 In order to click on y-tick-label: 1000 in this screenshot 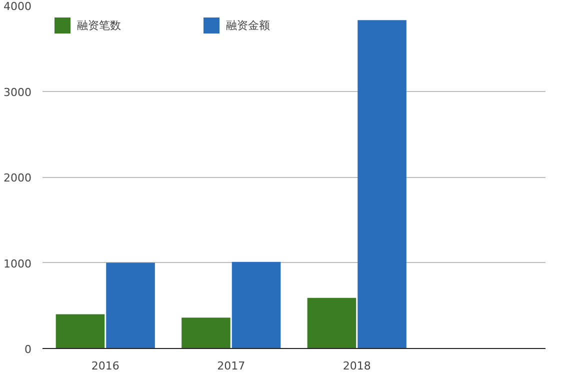, I will do `click(18, 263)`.